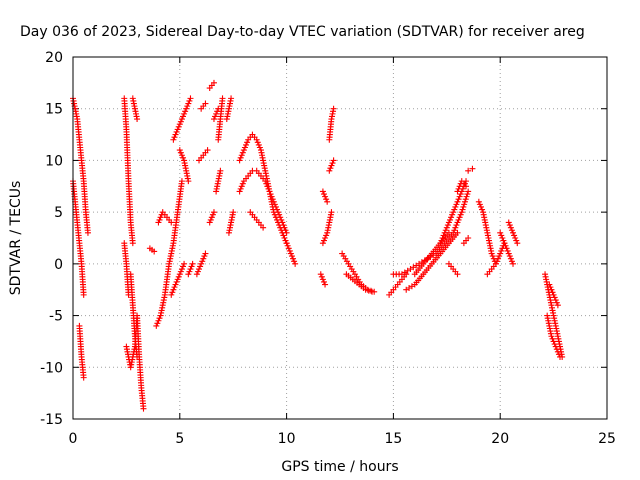  I want to click on y-tick-label: -15, so click(51, 420).